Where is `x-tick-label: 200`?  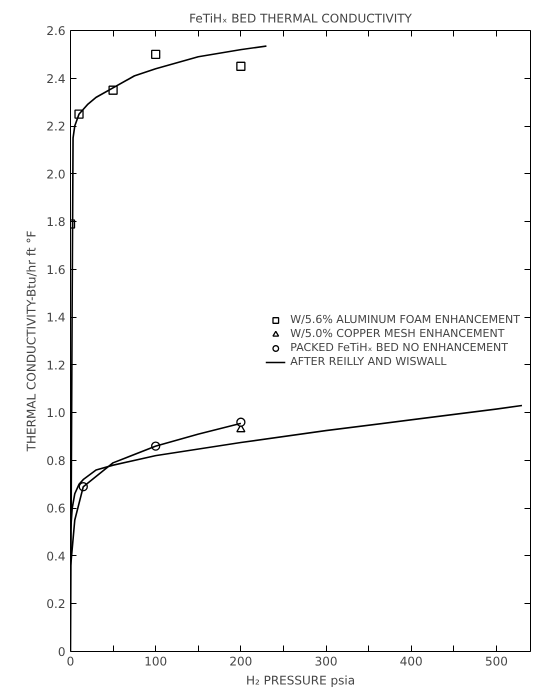
x-tick-label: 200 is located at coordinates (240, 661).